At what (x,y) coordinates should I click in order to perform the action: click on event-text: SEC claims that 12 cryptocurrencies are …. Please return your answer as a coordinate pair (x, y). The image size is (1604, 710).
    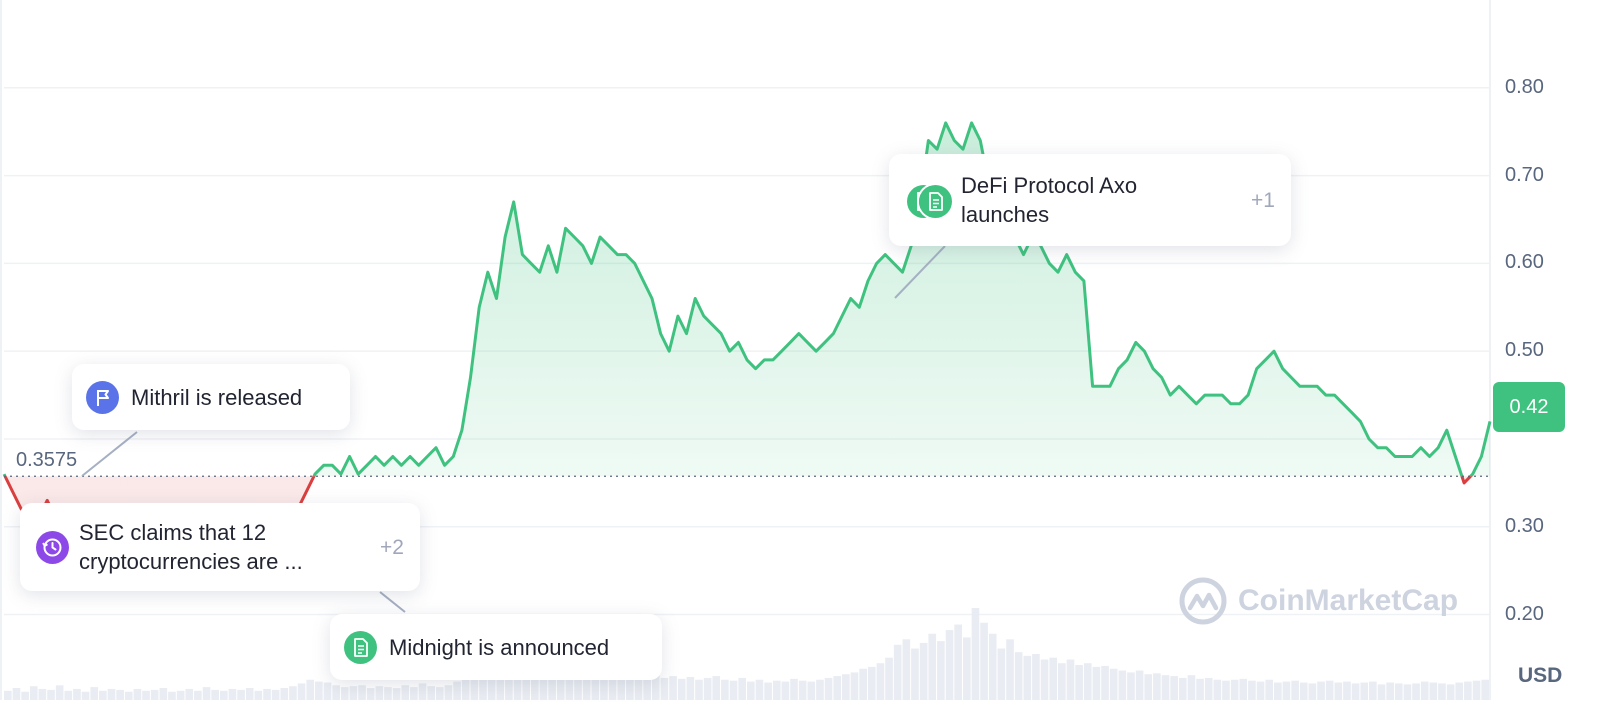
    Looking at the image, I should click on (191, 547).